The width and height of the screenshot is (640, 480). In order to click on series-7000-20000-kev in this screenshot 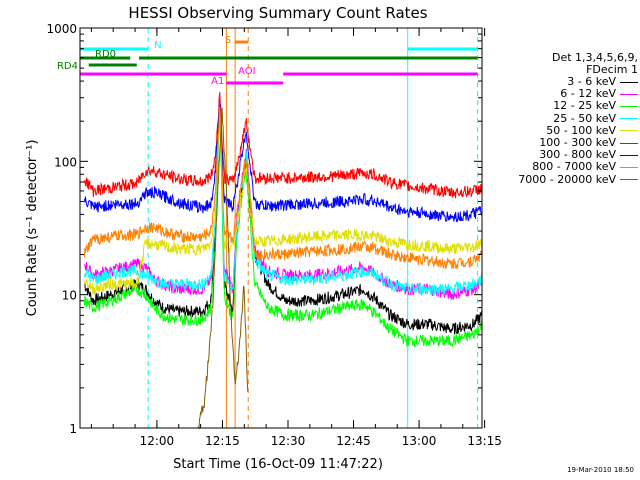, I will do `click(223, 268)`.